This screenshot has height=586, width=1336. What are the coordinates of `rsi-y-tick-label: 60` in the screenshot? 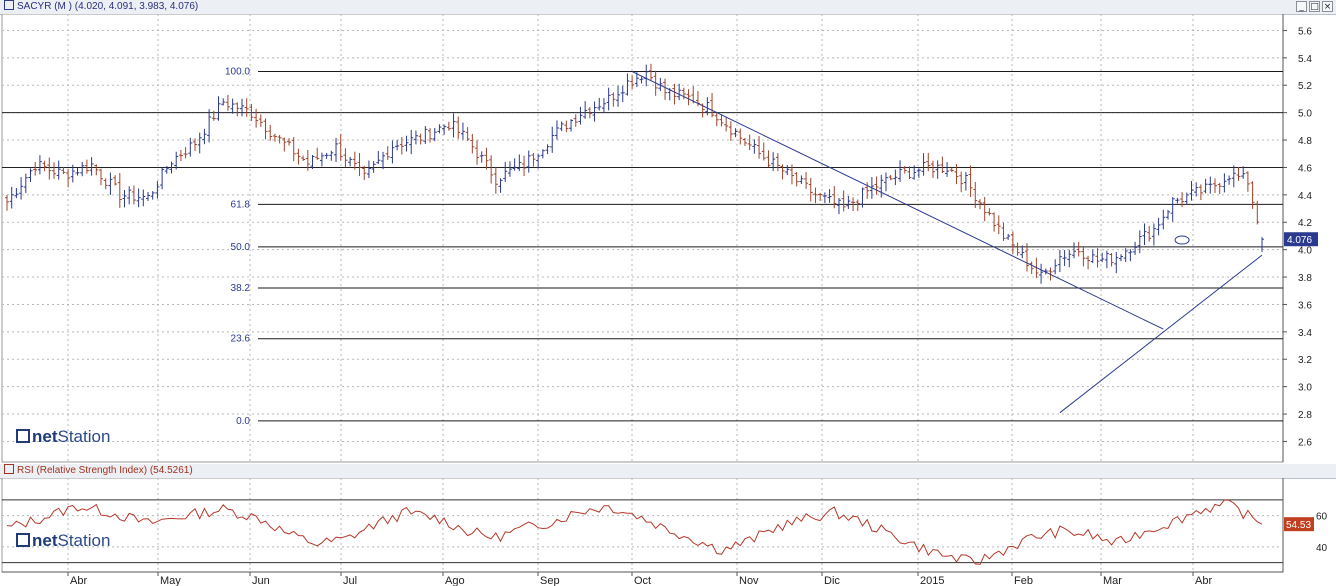 It's located at (1322, 517).